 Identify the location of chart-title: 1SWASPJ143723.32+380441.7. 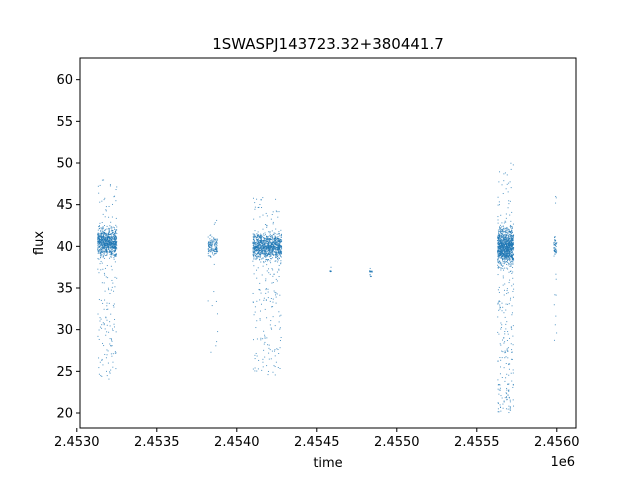
(328, 44).